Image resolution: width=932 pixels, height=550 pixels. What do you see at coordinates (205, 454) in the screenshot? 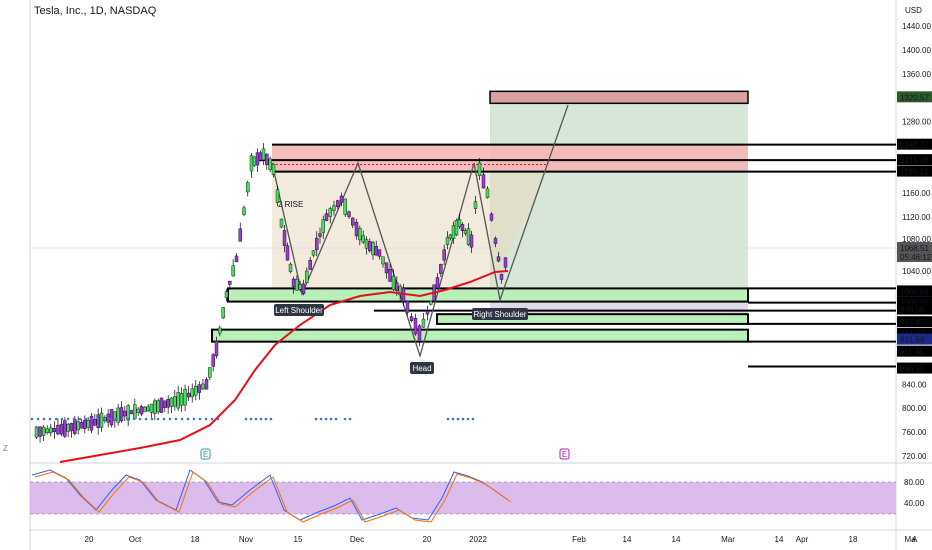
I see `earnings-marker-1: E` at bounding box center [205, 454].